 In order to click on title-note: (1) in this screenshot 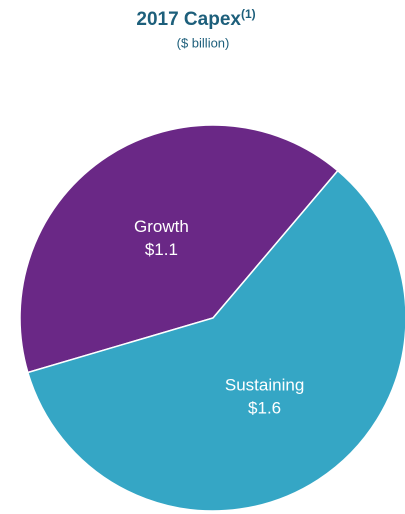, I will do `click(248, 14)`.